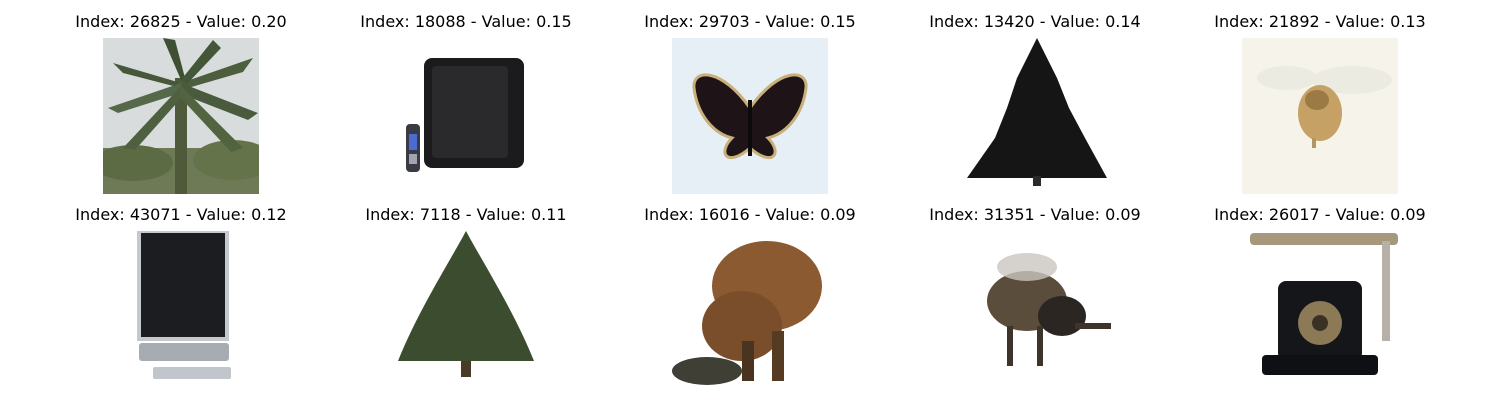 The image size is (1500, 400). I want to click on flat-tv-icon, so click(181, 309).